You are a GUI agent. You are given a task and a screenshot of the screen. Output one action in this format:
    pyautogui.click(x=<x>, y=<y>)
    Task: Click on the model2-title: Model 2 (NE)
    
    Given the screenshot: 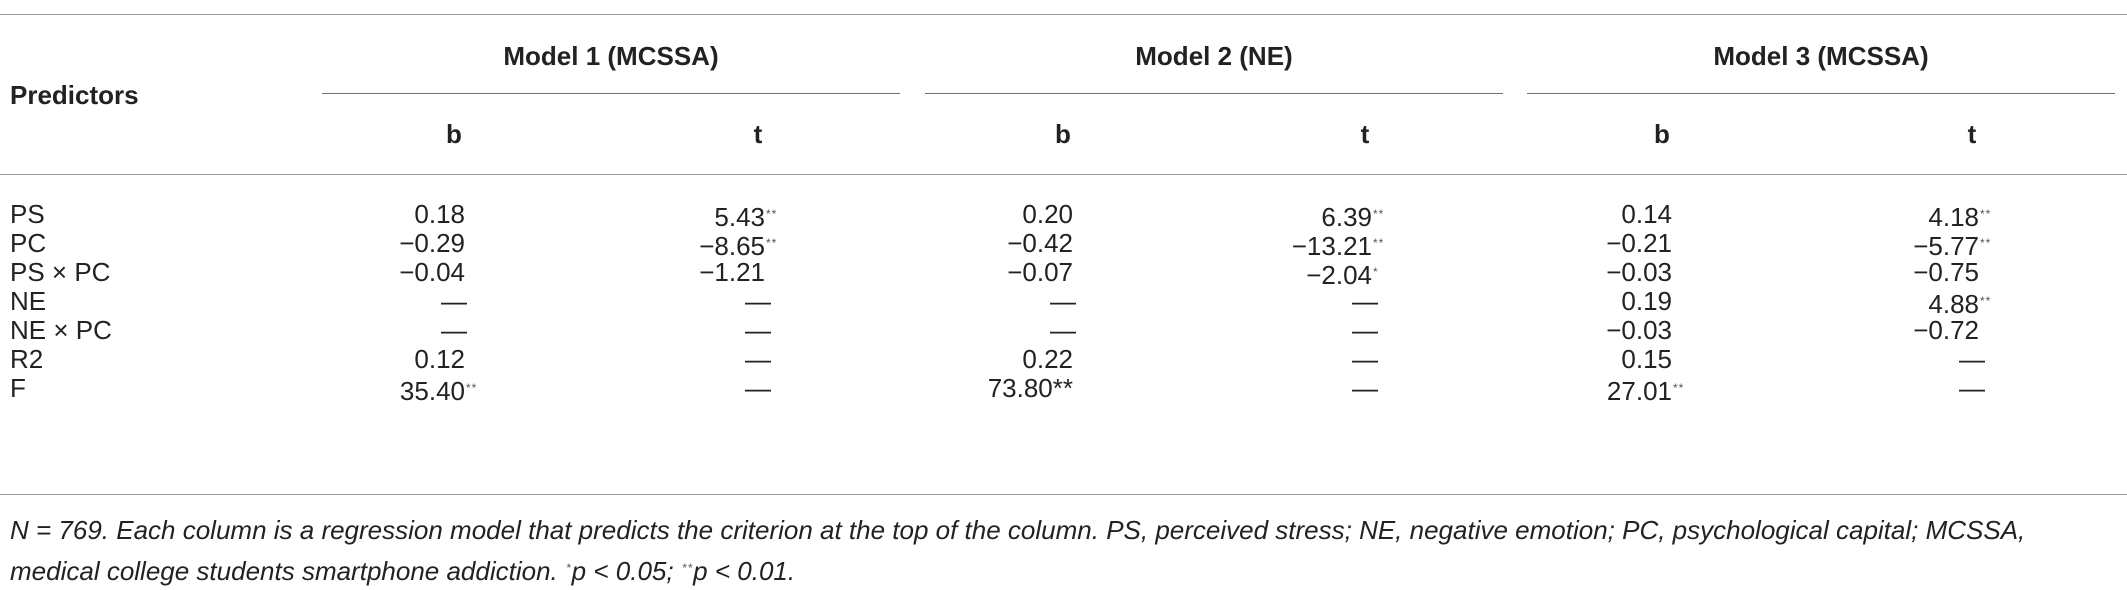 What is the action you would take?
    pyautogui.click(x=1214, y=56)
    